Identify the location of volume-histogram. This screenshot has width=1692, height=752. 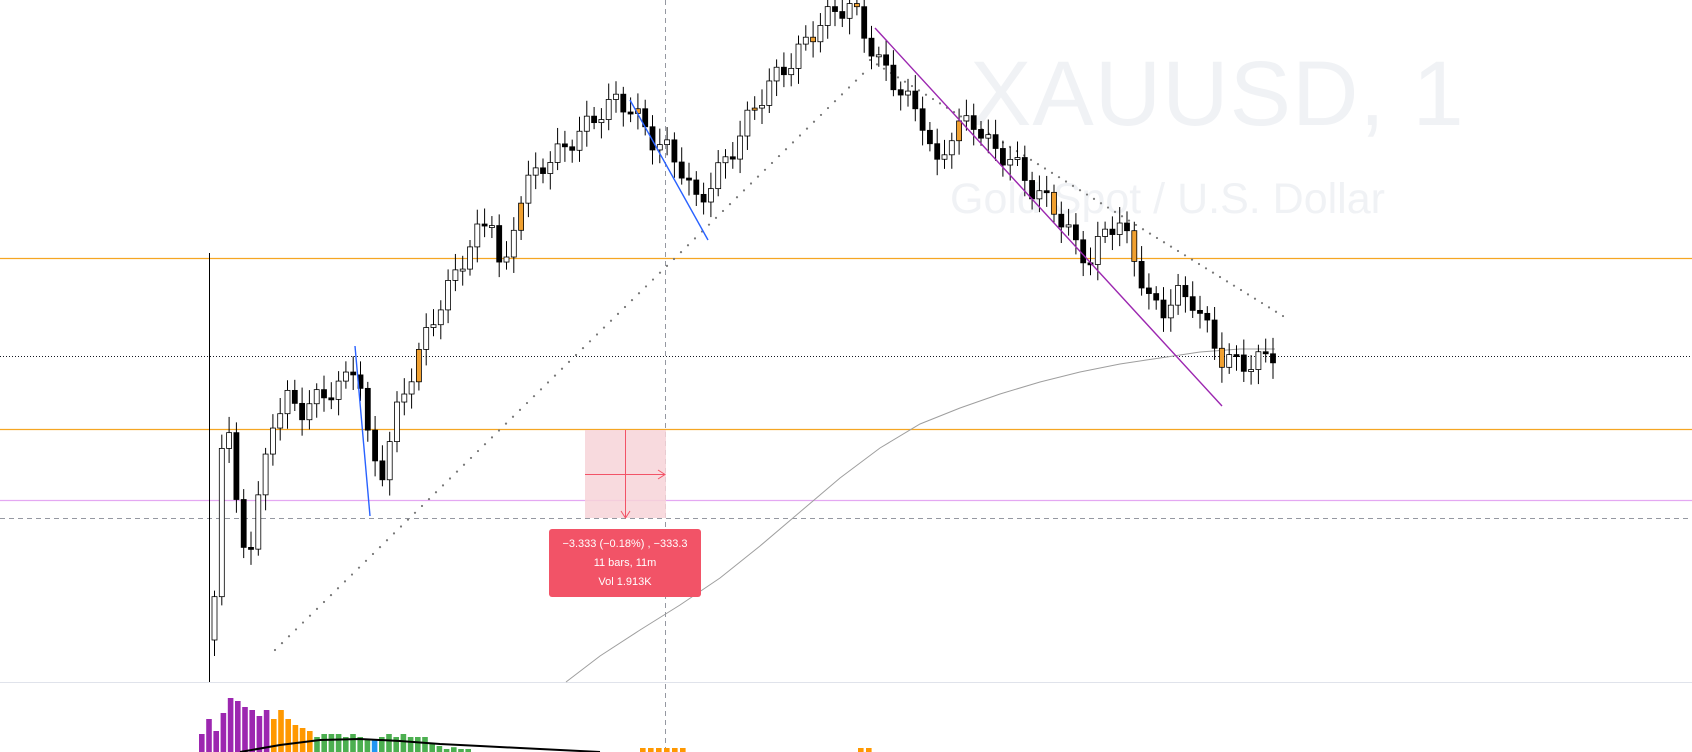
(535, 725).